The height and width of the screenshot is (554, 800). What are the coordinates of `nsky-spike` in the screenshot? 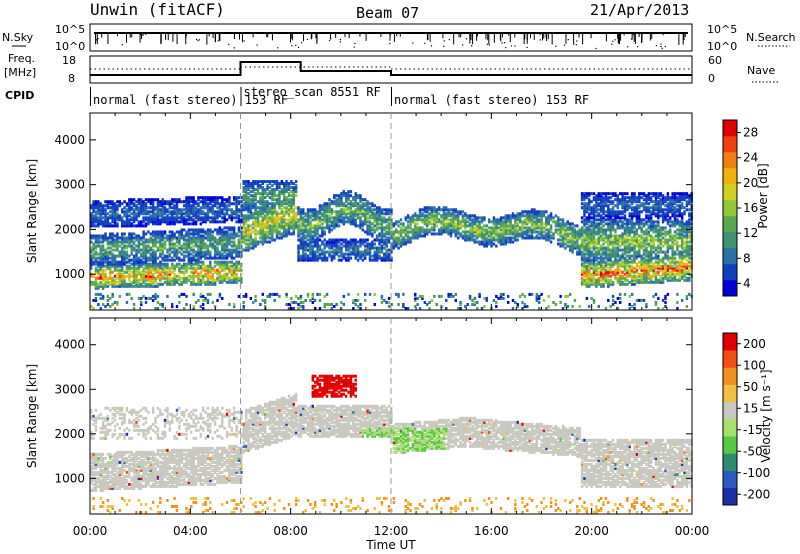 It's located at (349, 35).